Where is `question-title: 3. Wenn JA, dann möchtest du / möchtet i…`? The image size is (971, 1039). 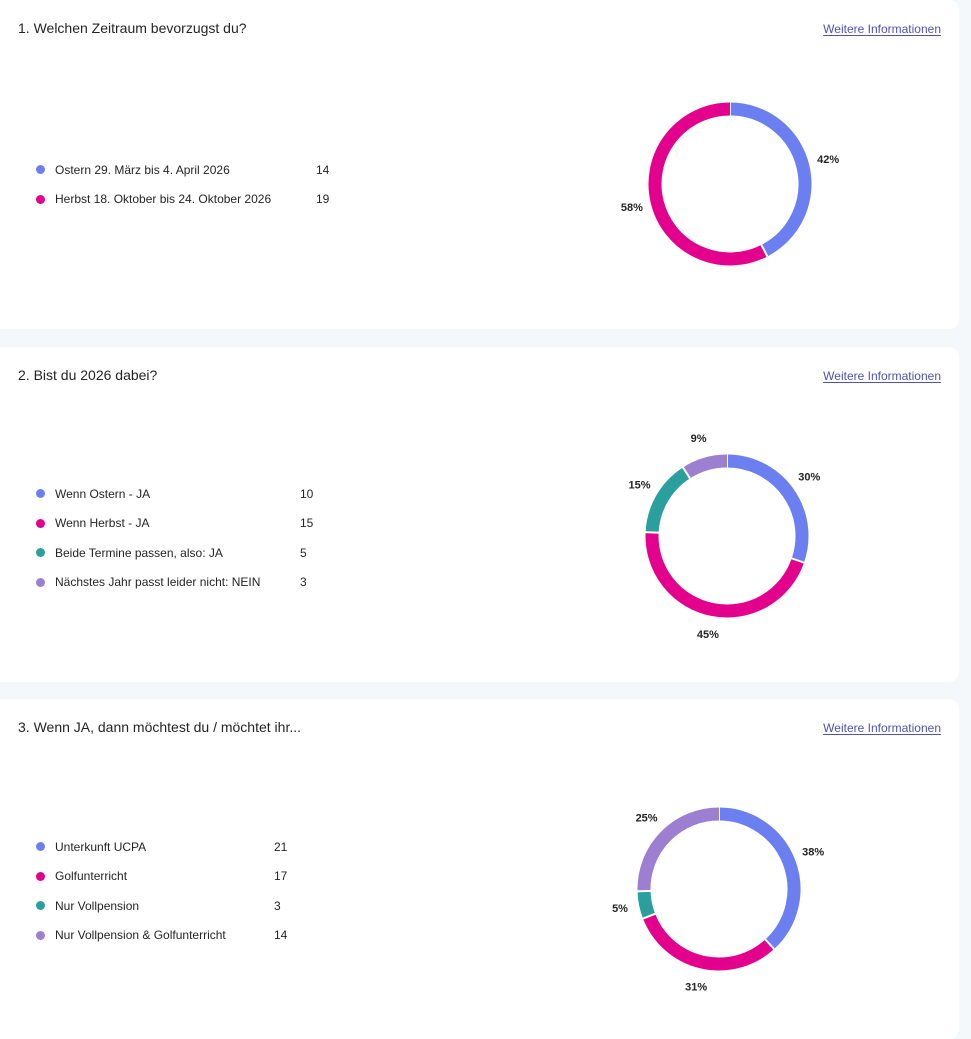 question-title: 3. Wenn JA, dann möchtest du / möchtet i… is located at coordinates (159, 727).